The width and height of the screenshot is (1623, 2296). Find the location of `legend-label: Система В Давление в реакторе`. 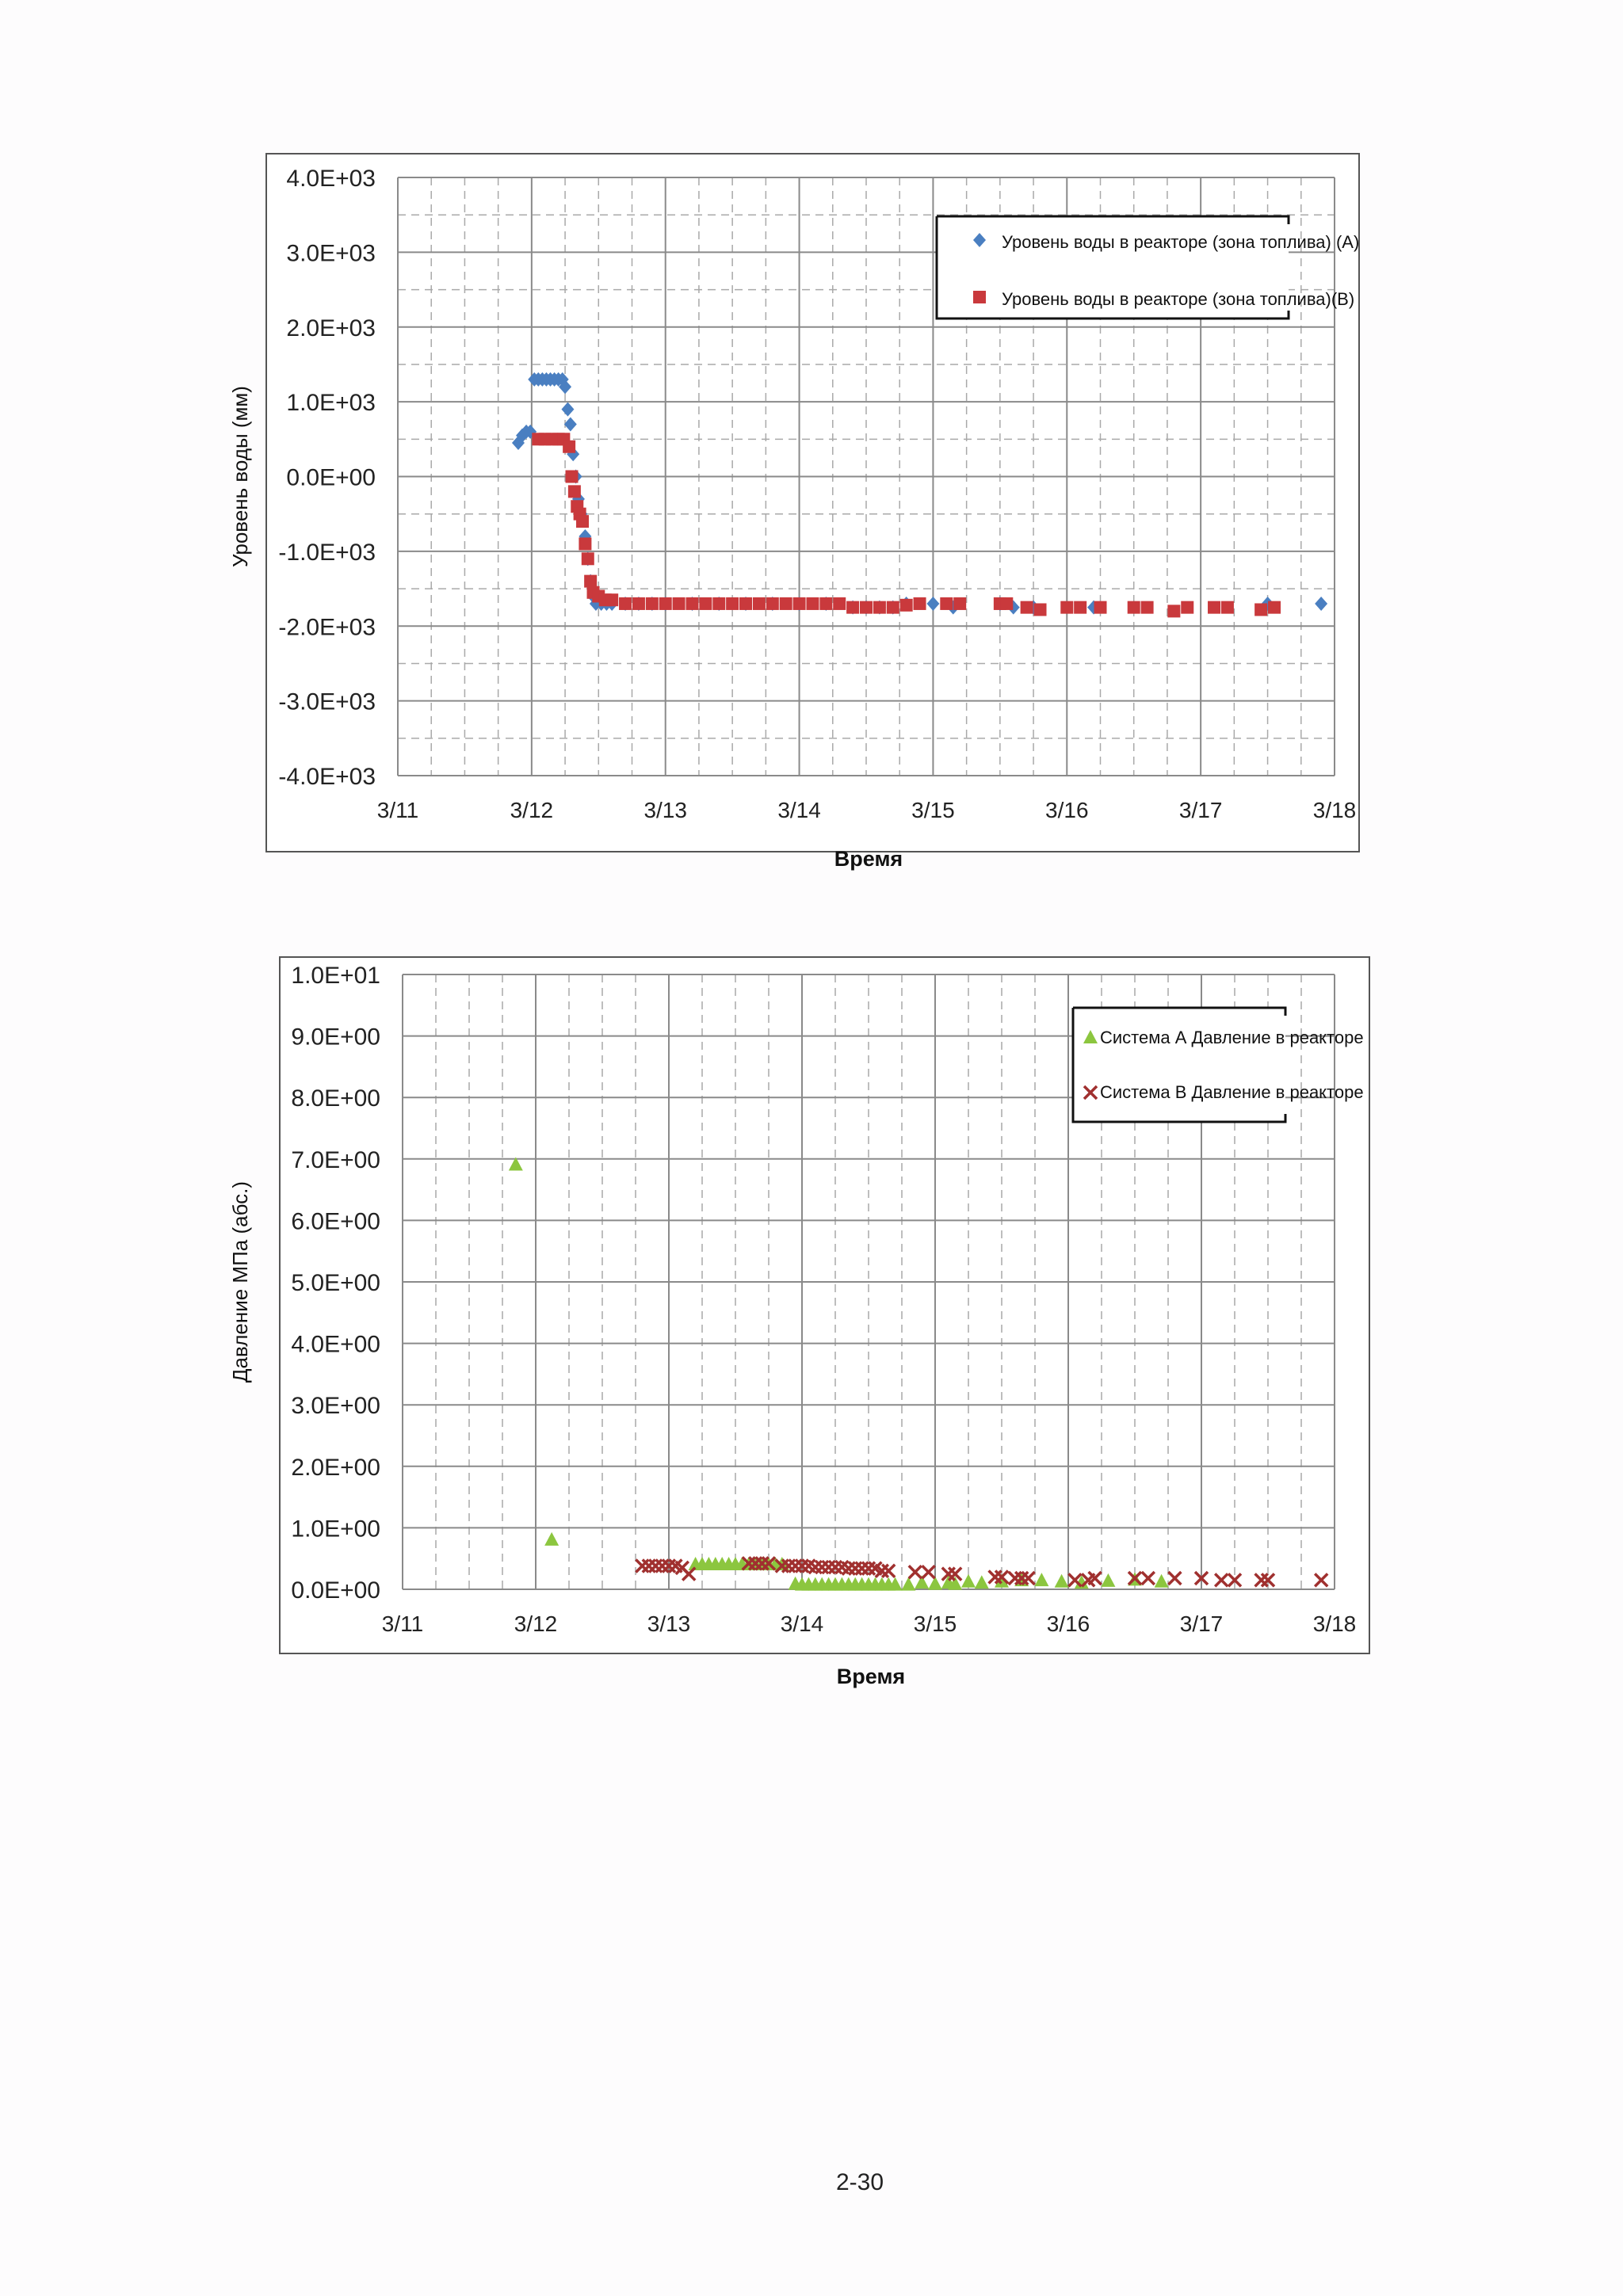

legend-label: Система В Давление в реакторе is located at coordinates (1232, 1092).